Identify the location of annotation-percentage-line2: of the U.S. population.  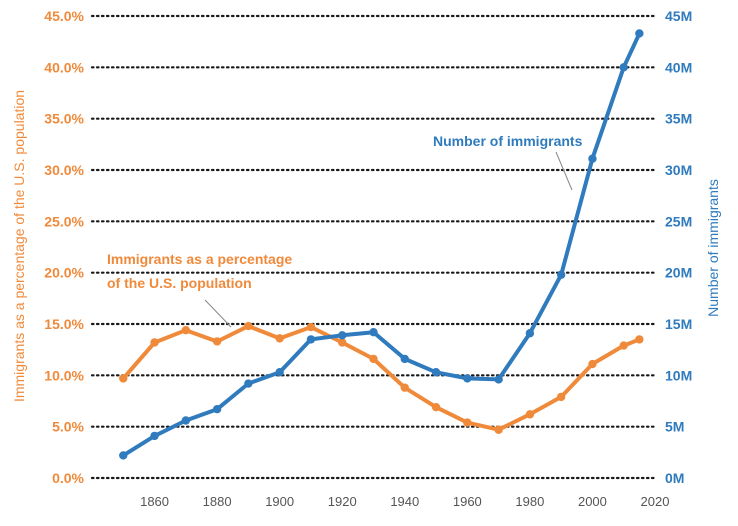
(179, 283).